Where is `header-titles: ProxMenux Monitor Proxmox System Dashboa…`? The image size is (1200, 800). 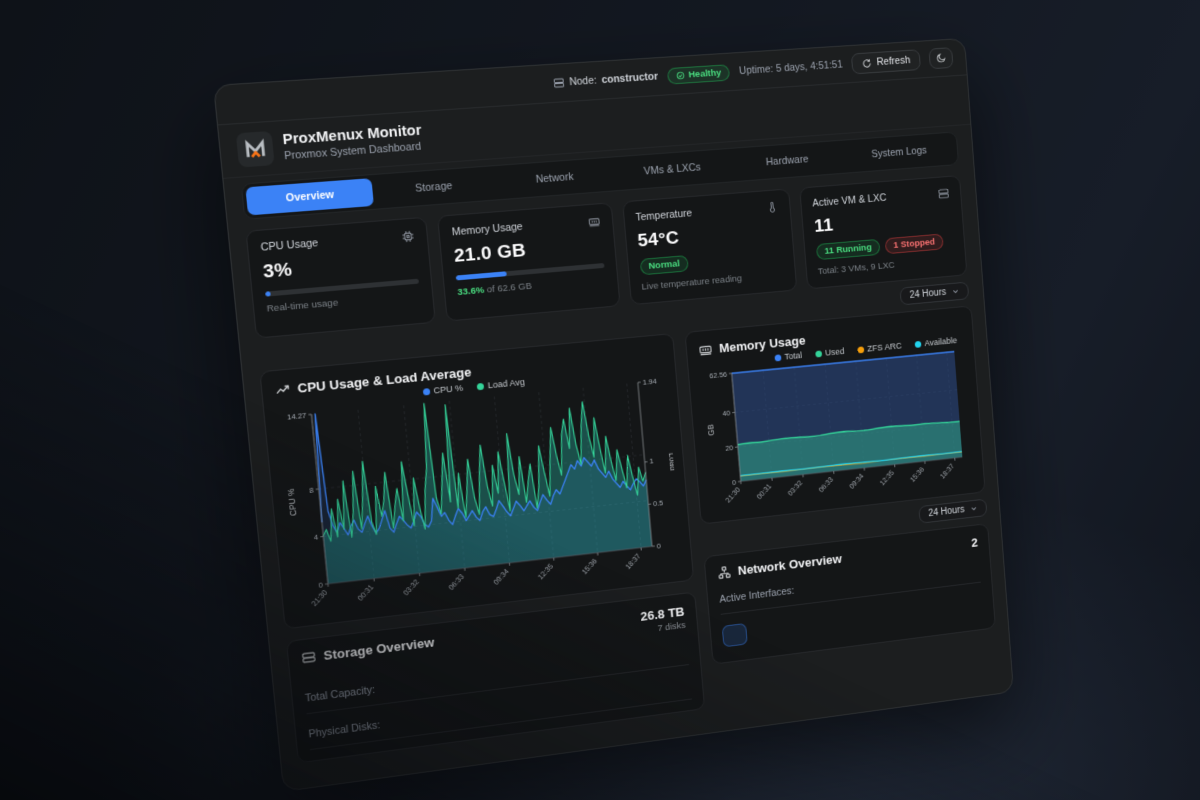 header-titles: ProxMenux Monitor Proxmox System Dashboa… is located at coordinates (352, 142).